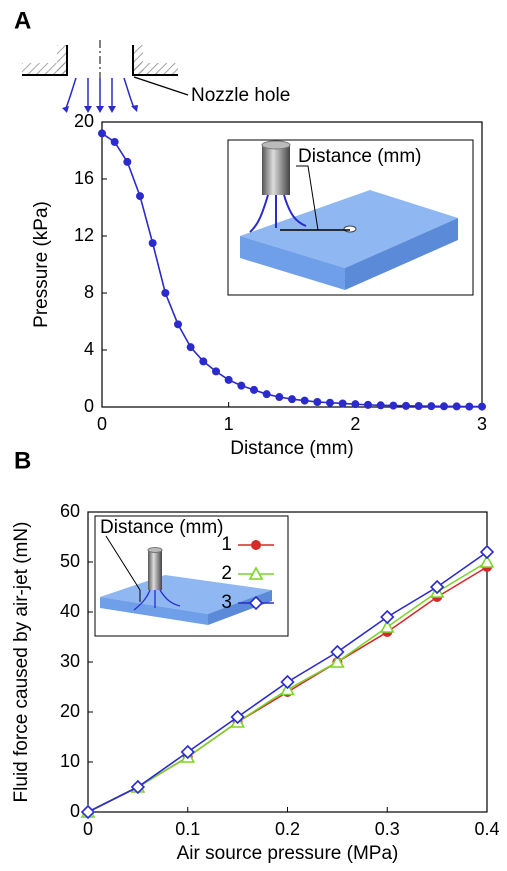  What do you see at coordinates (226, 544) in the screenshot?
I see `legend-label: 1` at bounding box center [226, 544].